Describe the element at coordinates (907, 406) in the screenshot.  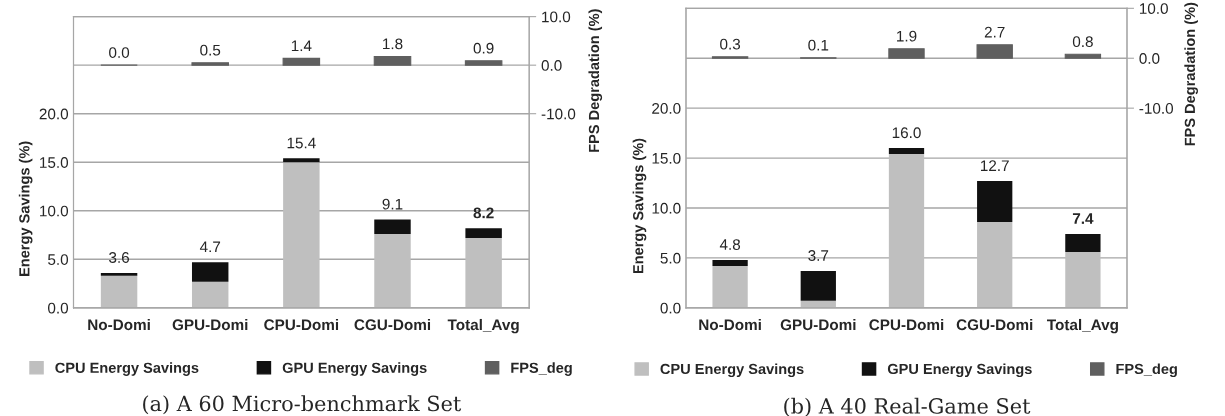
I see `text: (b) A 40 Real-Game Set` at that location.